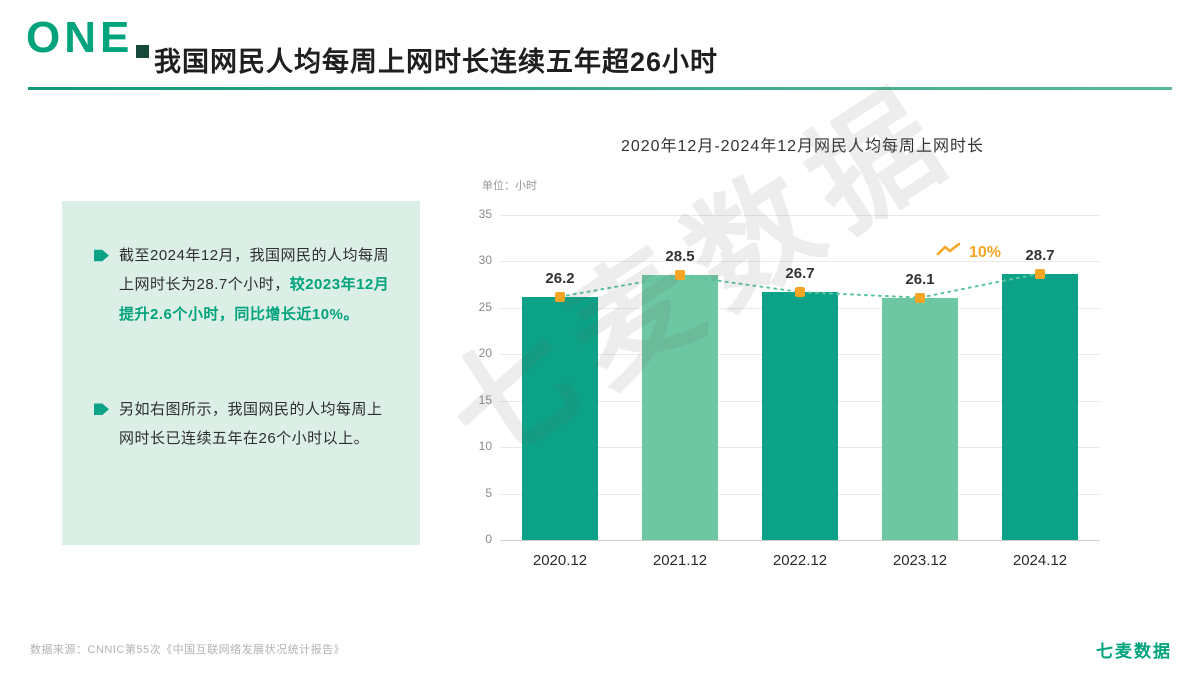 This screenshot has width=1200, height=673. What do you see at coordinates (920, 560) in the screenshot?
I see `x-axis-label: 2023.12` at bounding box center [920, 560].